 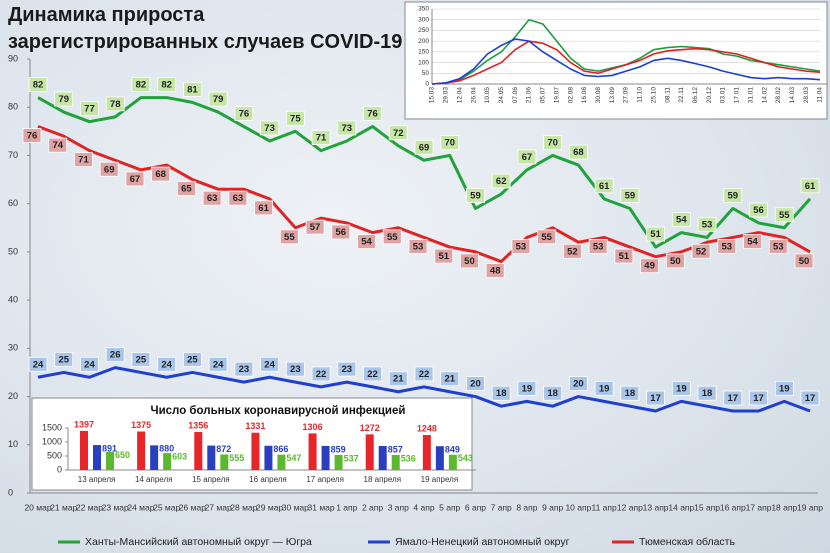 I want to click on data-label: 1375, so click(x=141, y=425).